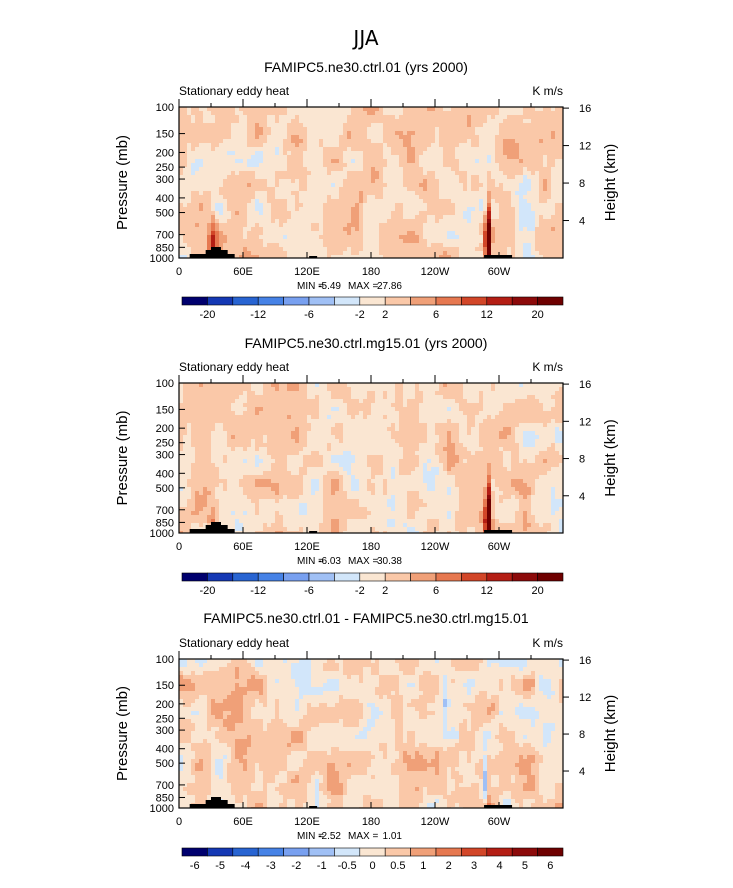 The height and width of the screenshot is (888, 733). I want to click on min-value: -6.03, so click(329, 561).